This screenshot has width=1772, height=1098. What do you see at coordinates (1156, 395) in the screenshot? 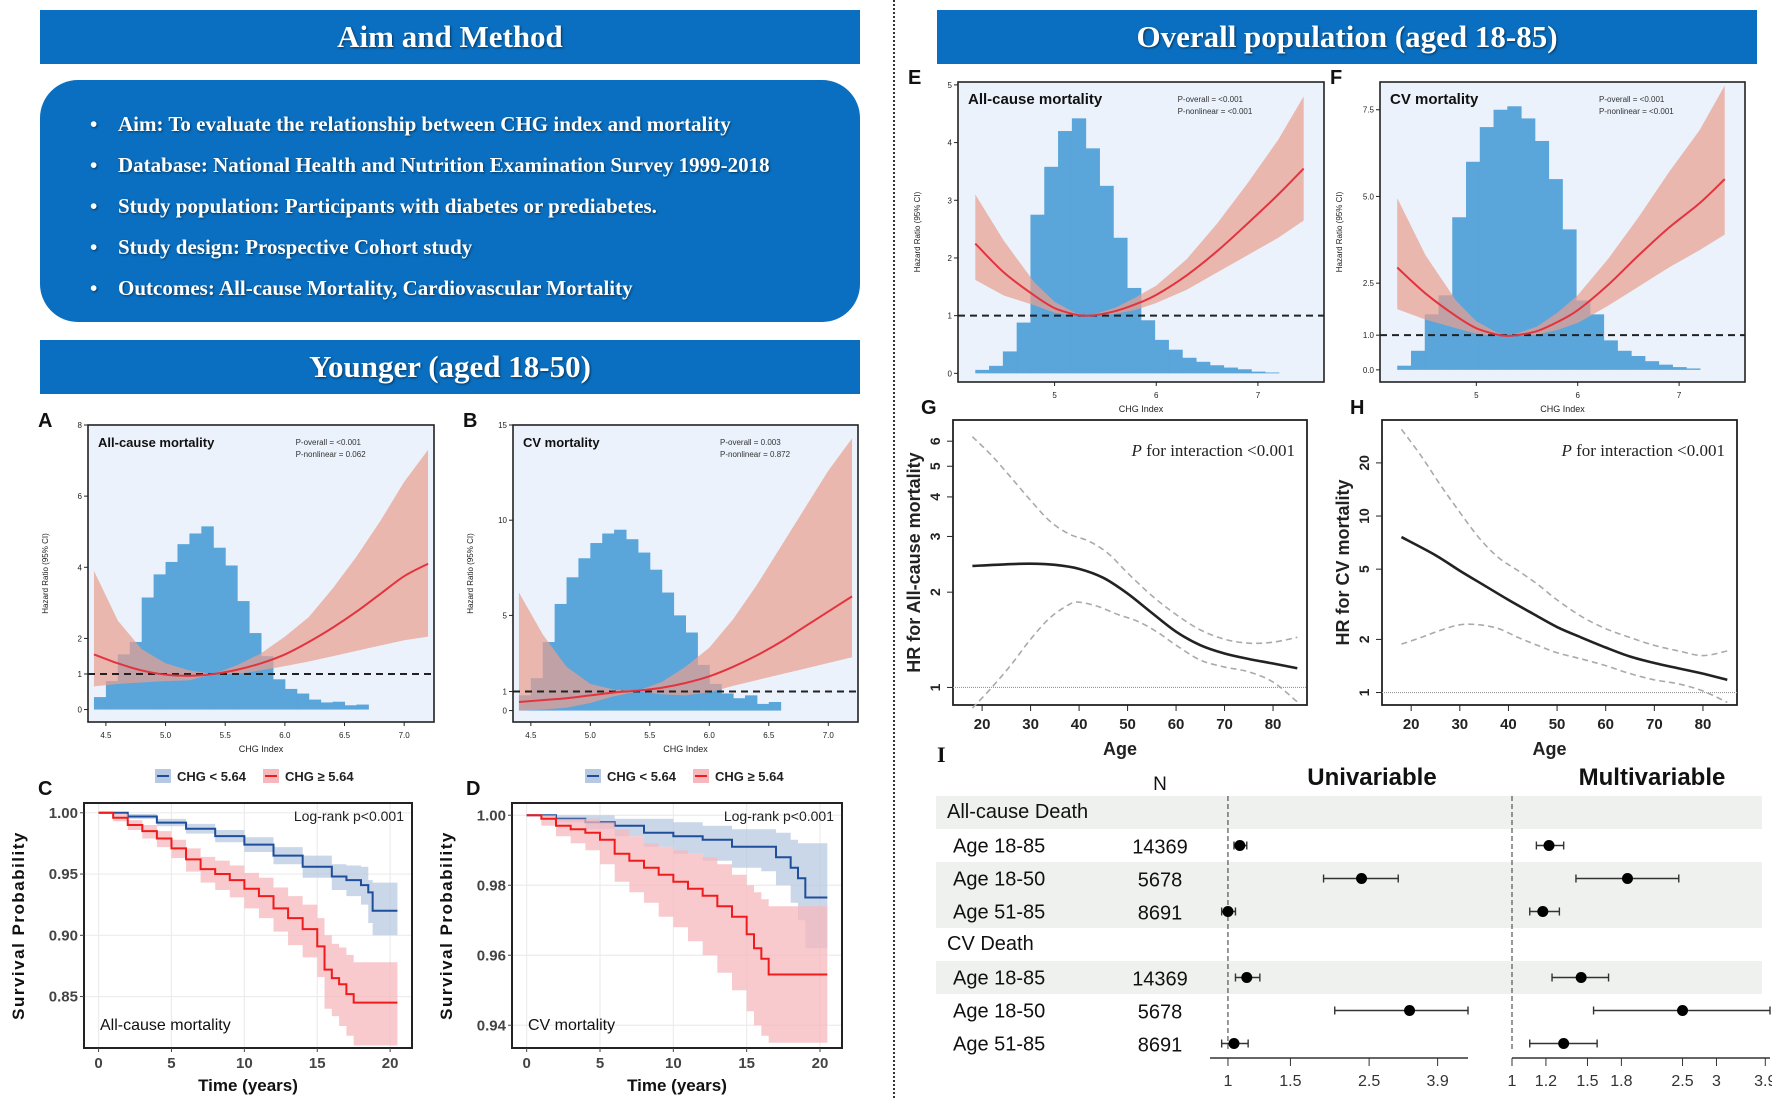
I see `x-tick-label: 6` at bounding box center [1156, 395].